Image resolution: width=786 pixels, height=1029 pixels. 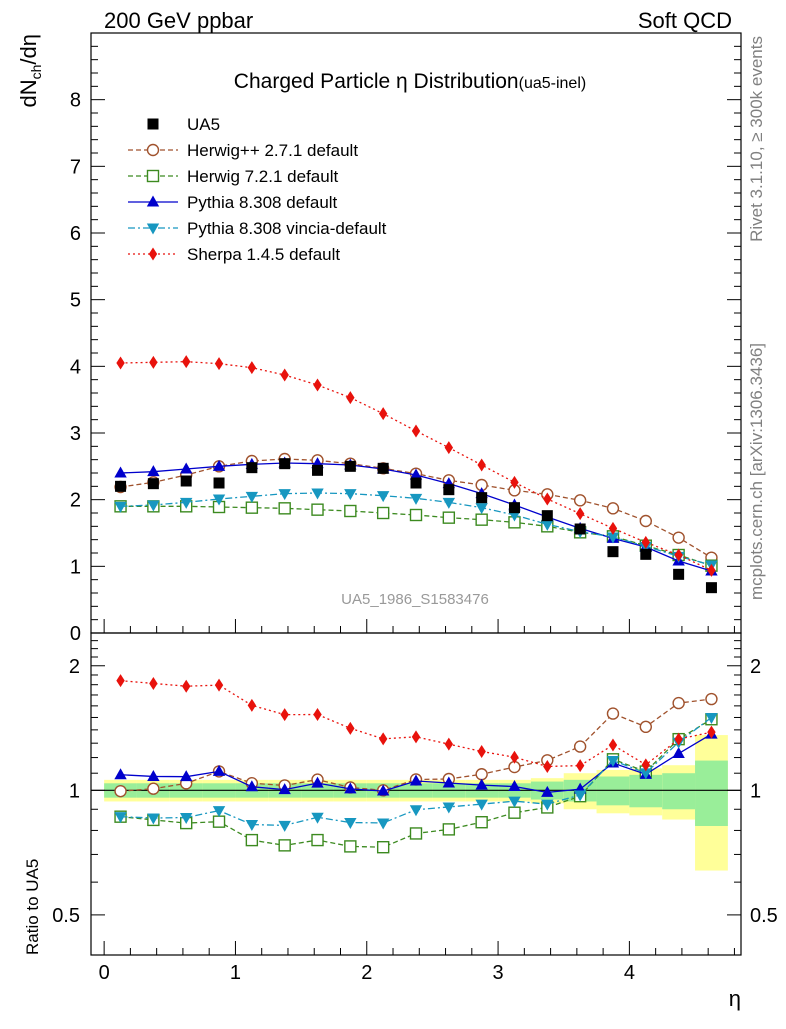 What do you see at coordinates (416, 803) in the screenshot?
I see `uncertainty-bands` at bounding box center [416, 803].